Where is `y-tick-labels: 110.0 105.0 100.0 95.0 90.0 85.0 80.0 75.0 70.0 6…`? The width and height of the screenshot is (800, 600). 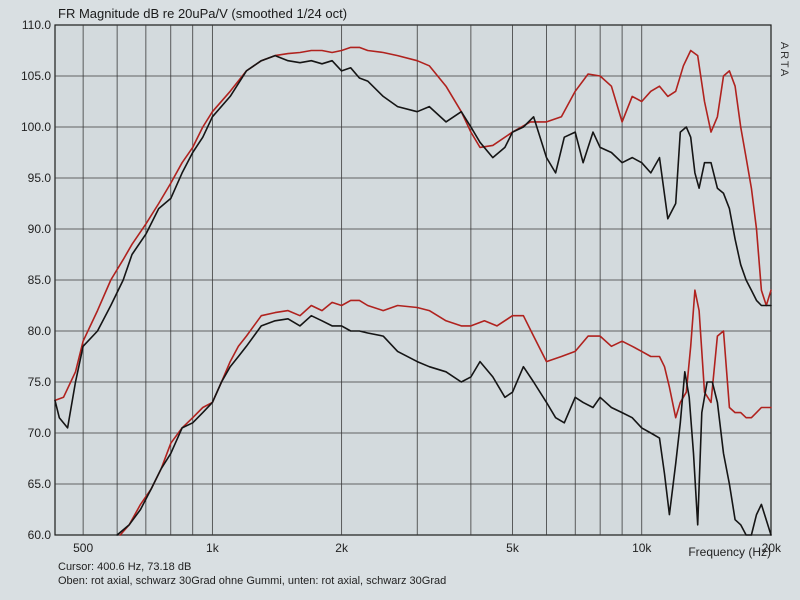
y-tick-labels: 110.0 105.0 100.0 95.0 90.0 85.0 80.0 75.0 70.0 6… is located at coordinates (36, 280).